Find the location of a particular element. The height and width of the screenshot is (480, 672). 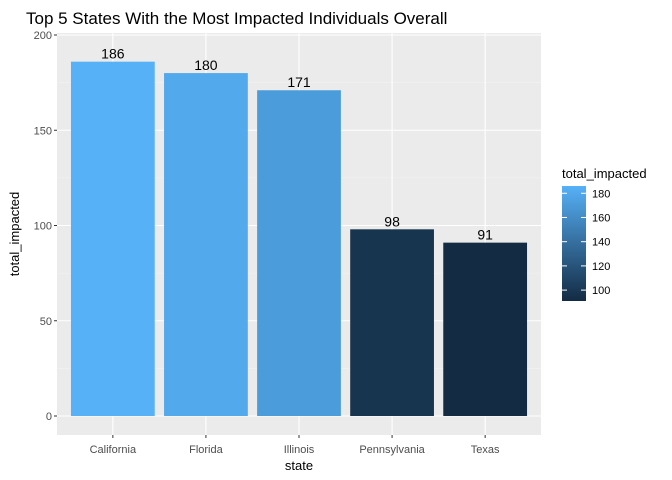

legend: total_impacted 100 120 140 160 180 is located at coordinates (604, 233).